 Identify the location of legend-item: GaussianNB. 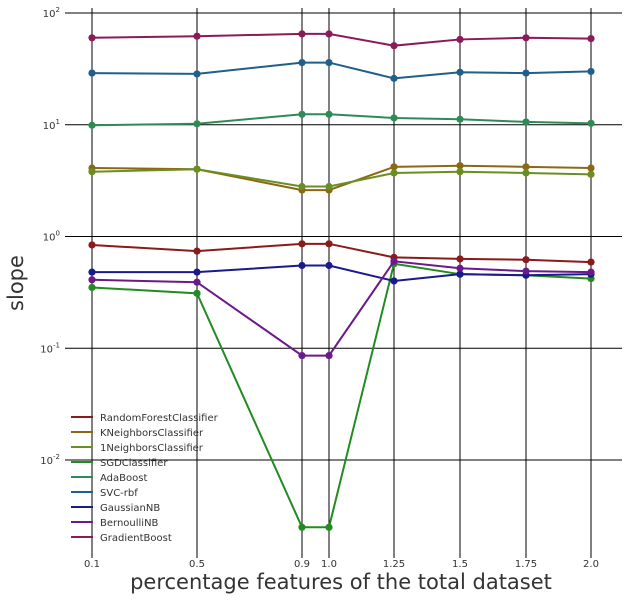
(115, 508).